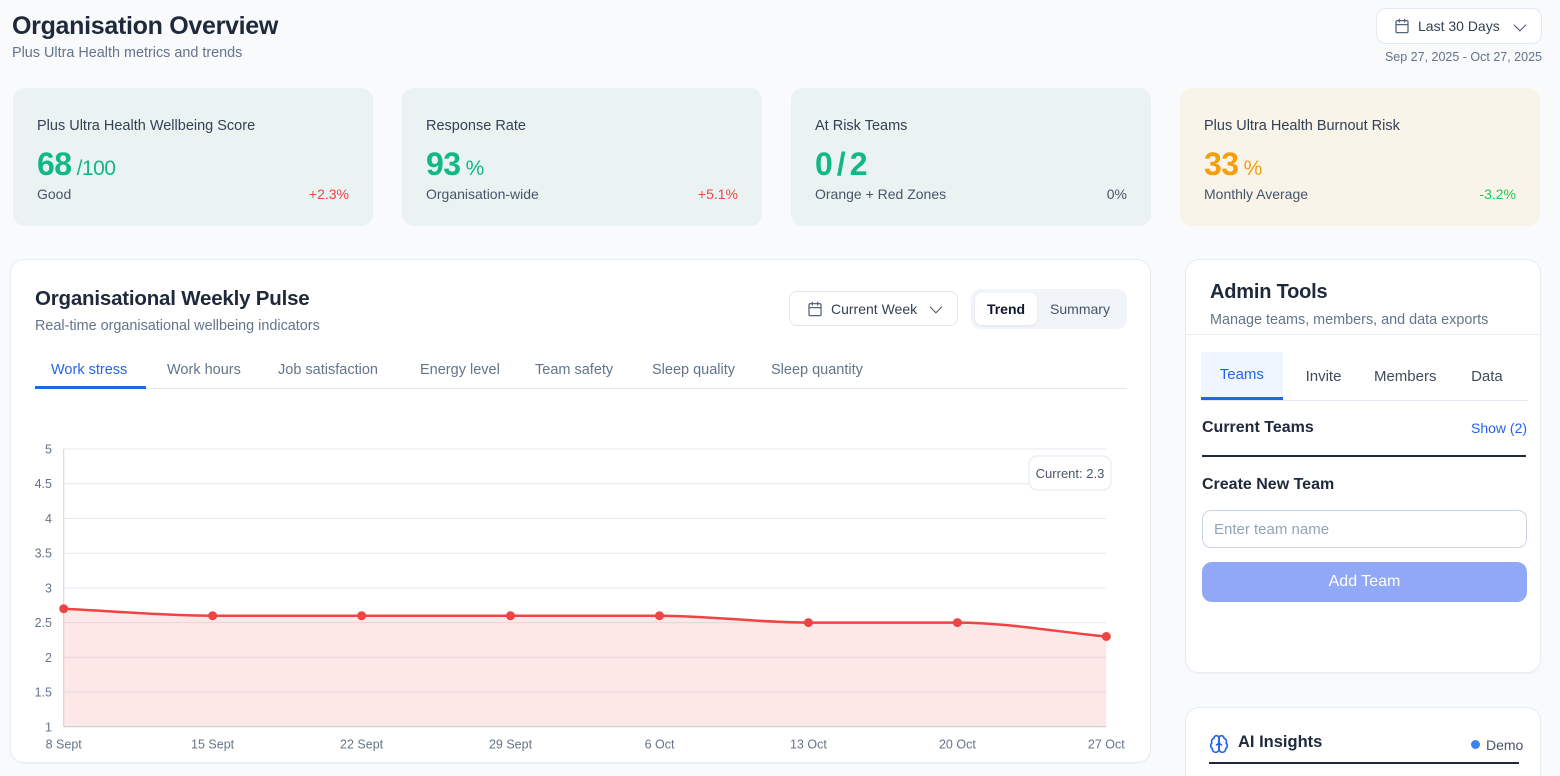  What do you see at coordinates (1106, 745) in the screenshot?
I see `svg-text: 27 Oct` at bounding box center [1106, 745].